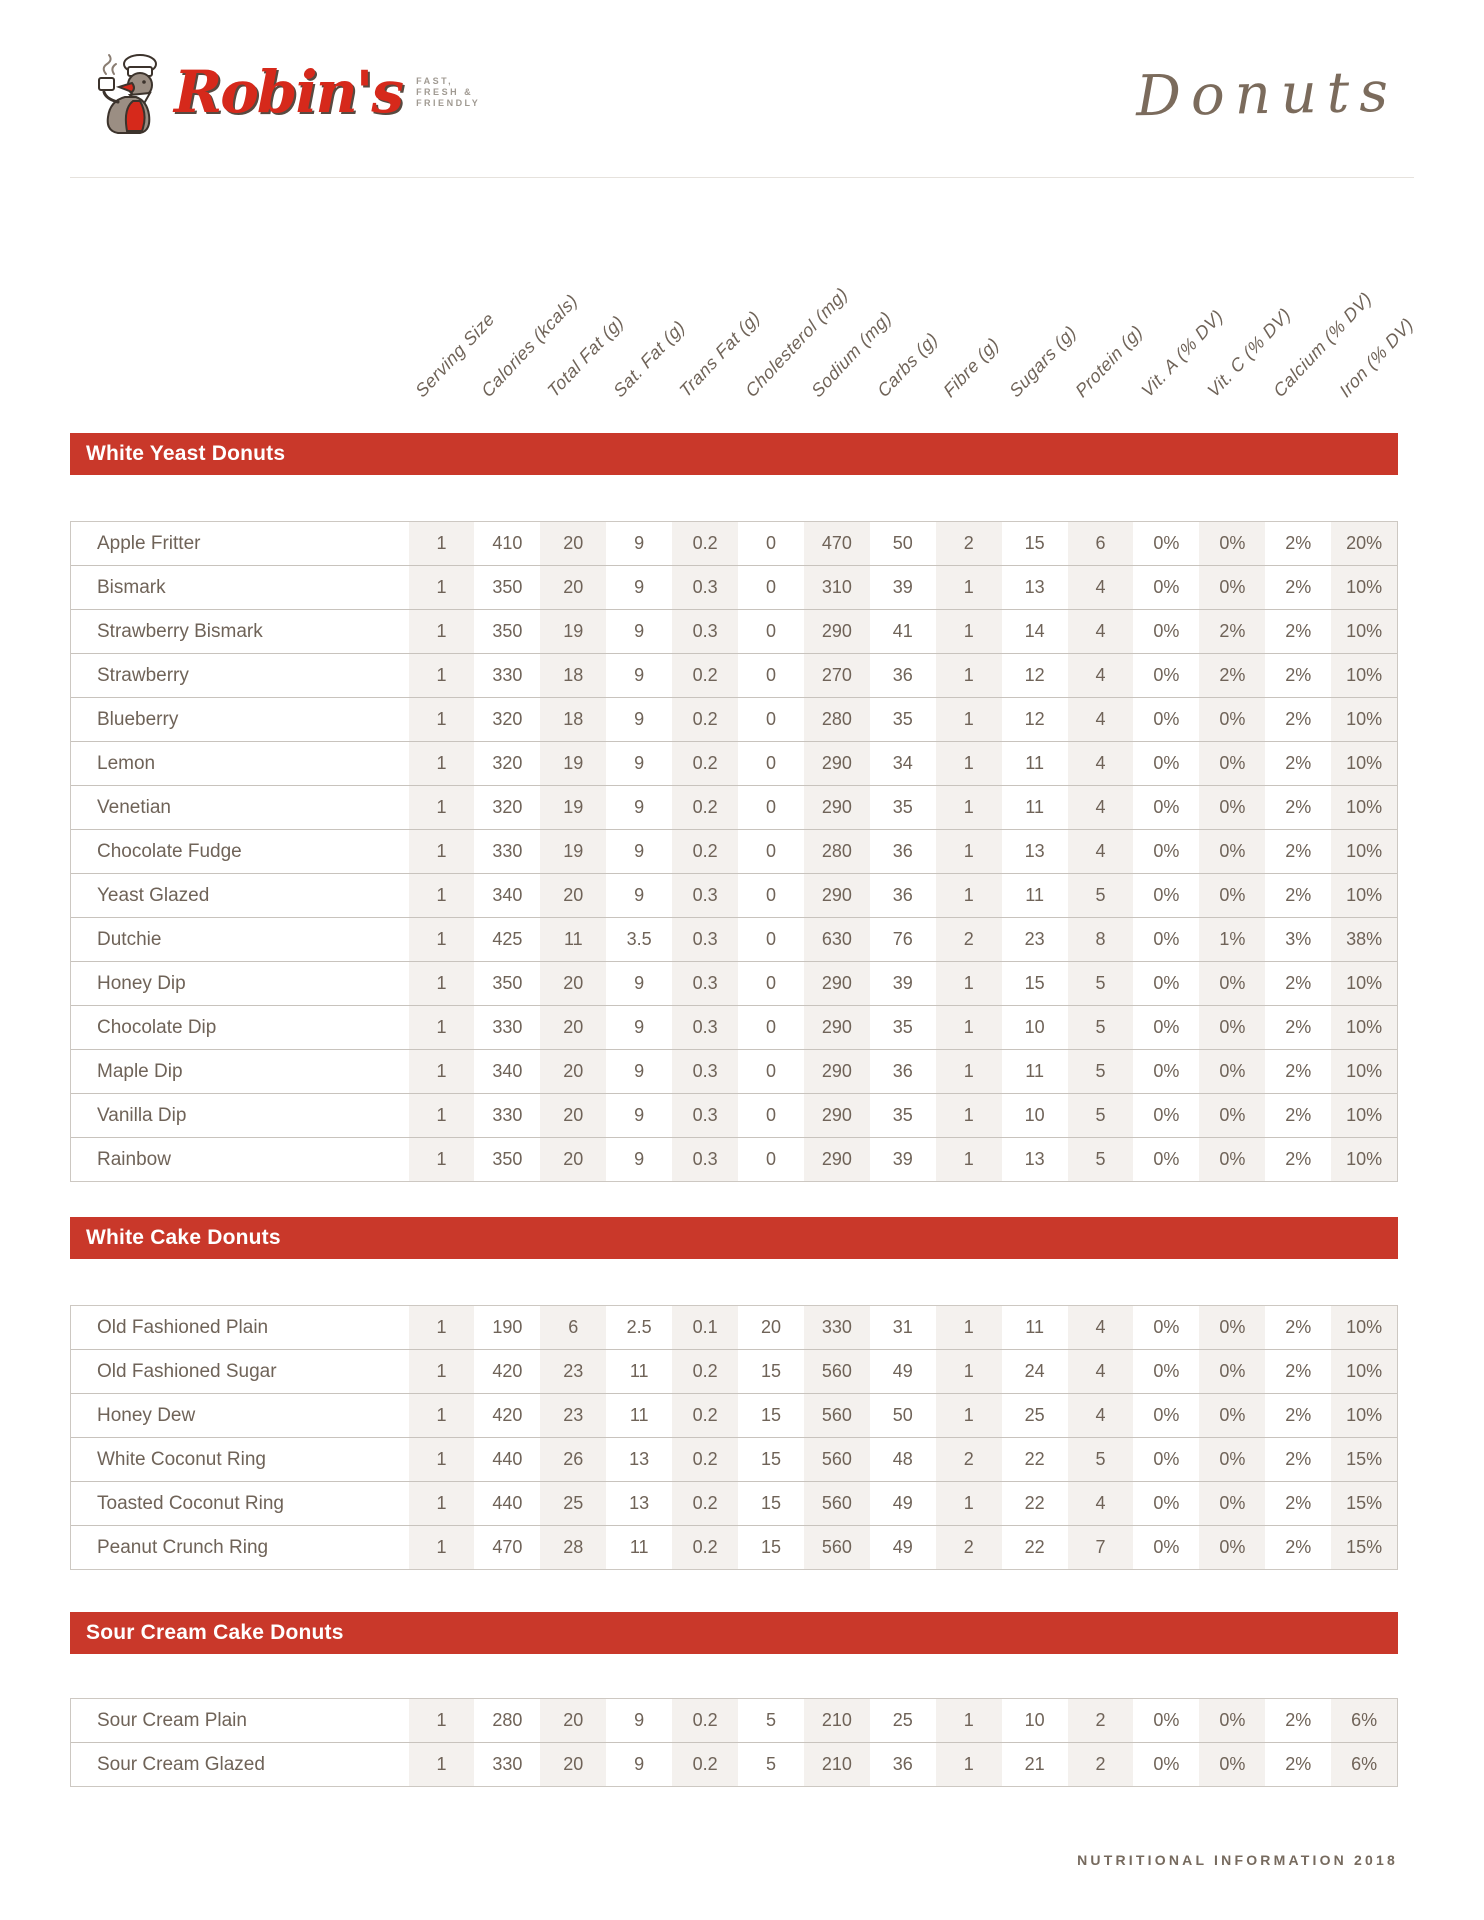 The image size is (1484, 1920). What do you see at coordinates (284, 96) in the screenshot?
I see `robins-logo: Robin's FAST, FRESH & FRIENDLY` at bounding box center [284, 96].